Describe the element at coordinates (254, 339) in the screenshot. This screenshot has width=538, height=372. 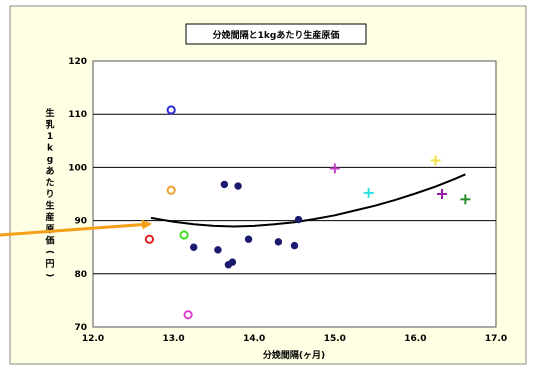
I see `x-tick-label: 14.0` at that location.